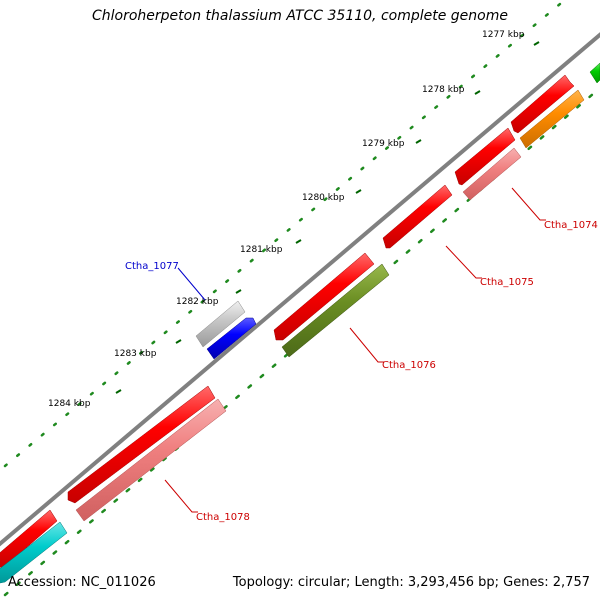  Describe the element at coordinates (197, 302) in the screenshot. I see `scale-label: 1282 kbp` at that location.